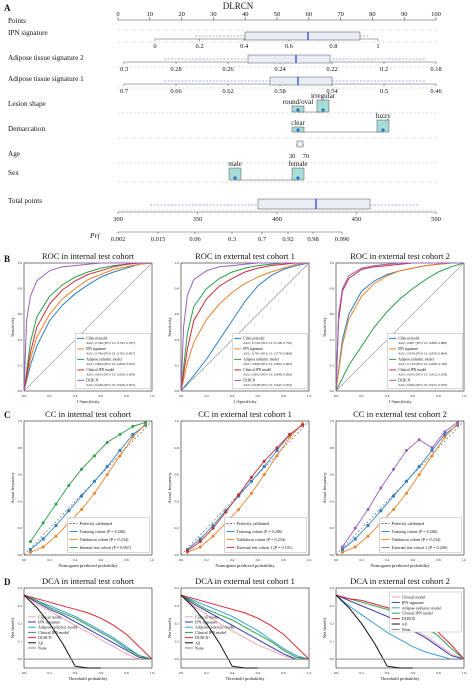 The image size is (474, 694). What do you see at coordinates (12, 327) in the screenshot?
I see `y-axis-label: Sensitivity` at bounding box center [12, 327].